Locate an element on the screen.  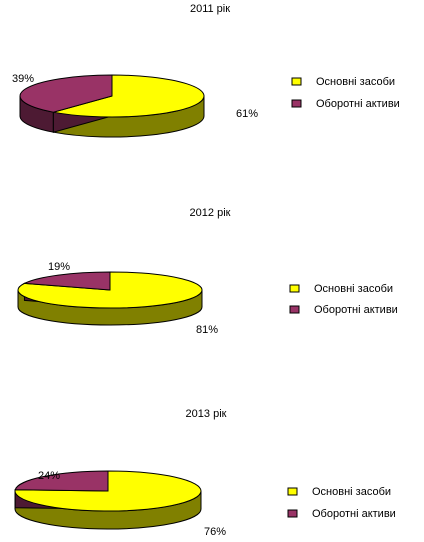
data-label: 19% is located at coordinates (59, 267).